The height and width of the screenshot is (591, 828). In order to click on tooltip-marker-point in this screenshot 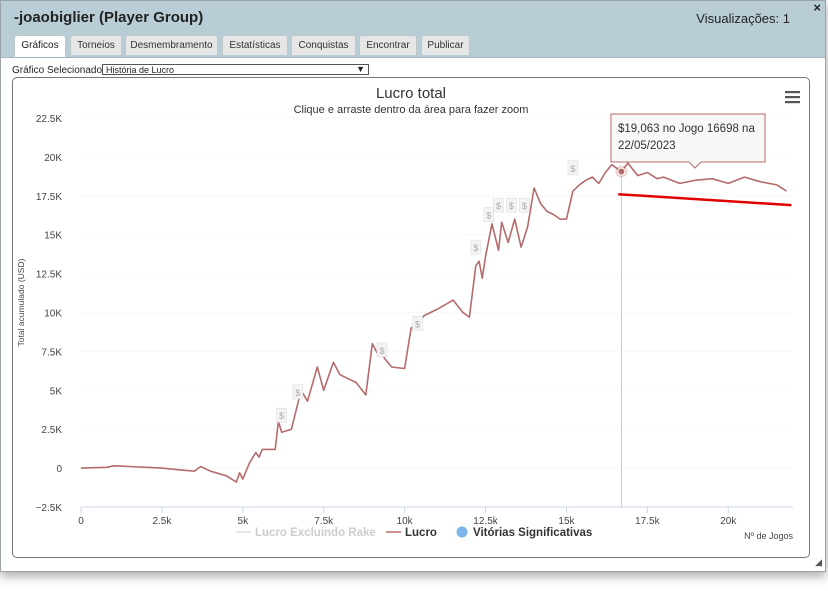, I will do `click(621, 171)`.